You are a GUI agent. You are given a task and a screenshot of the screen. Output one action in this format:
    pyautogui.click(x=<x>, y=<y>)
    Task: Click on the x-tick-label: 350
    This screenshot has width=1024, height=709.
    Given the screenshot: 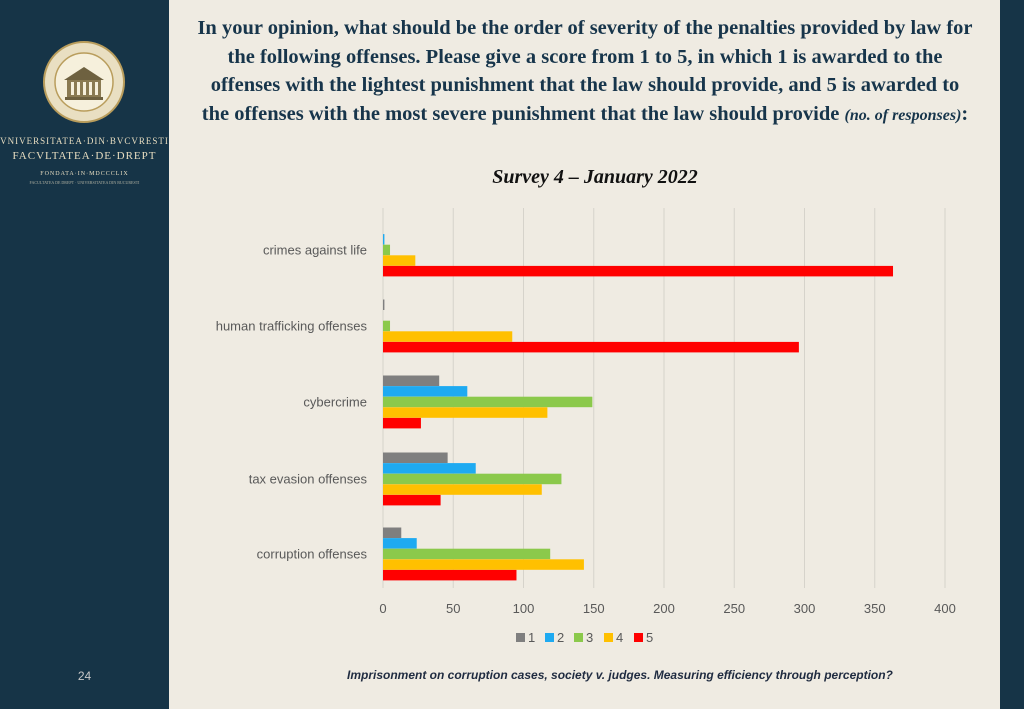 What is the action you would take?
    pyautogui.click(x=875, y=608)
    